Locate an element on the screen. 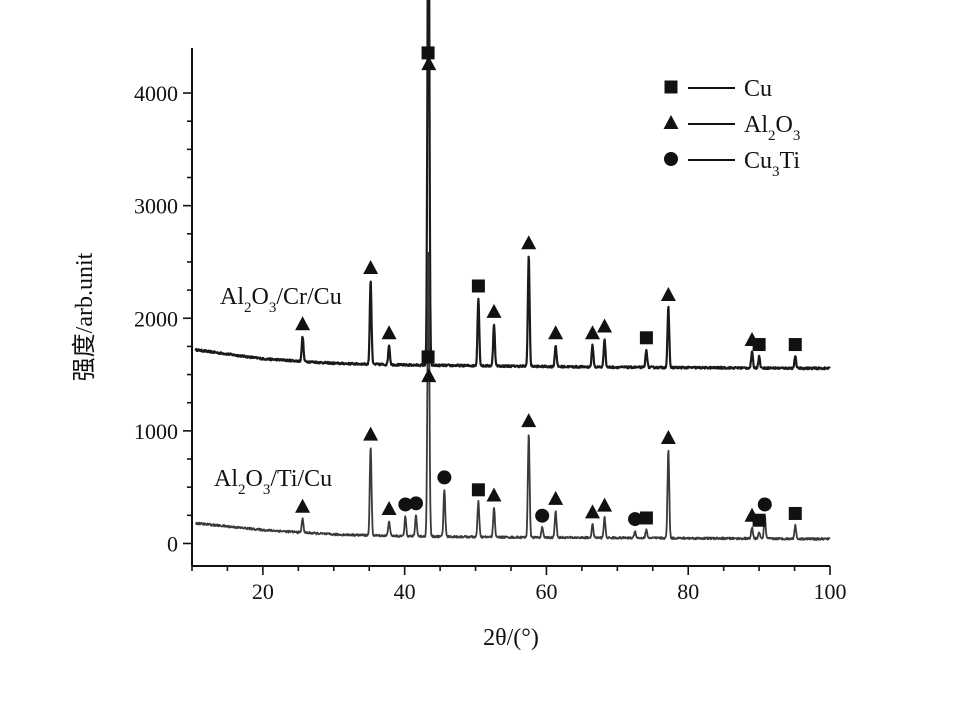 The width and height of the screenshot is (964, 714). x-tick-label: 40 is located at coordinates (405, 591).